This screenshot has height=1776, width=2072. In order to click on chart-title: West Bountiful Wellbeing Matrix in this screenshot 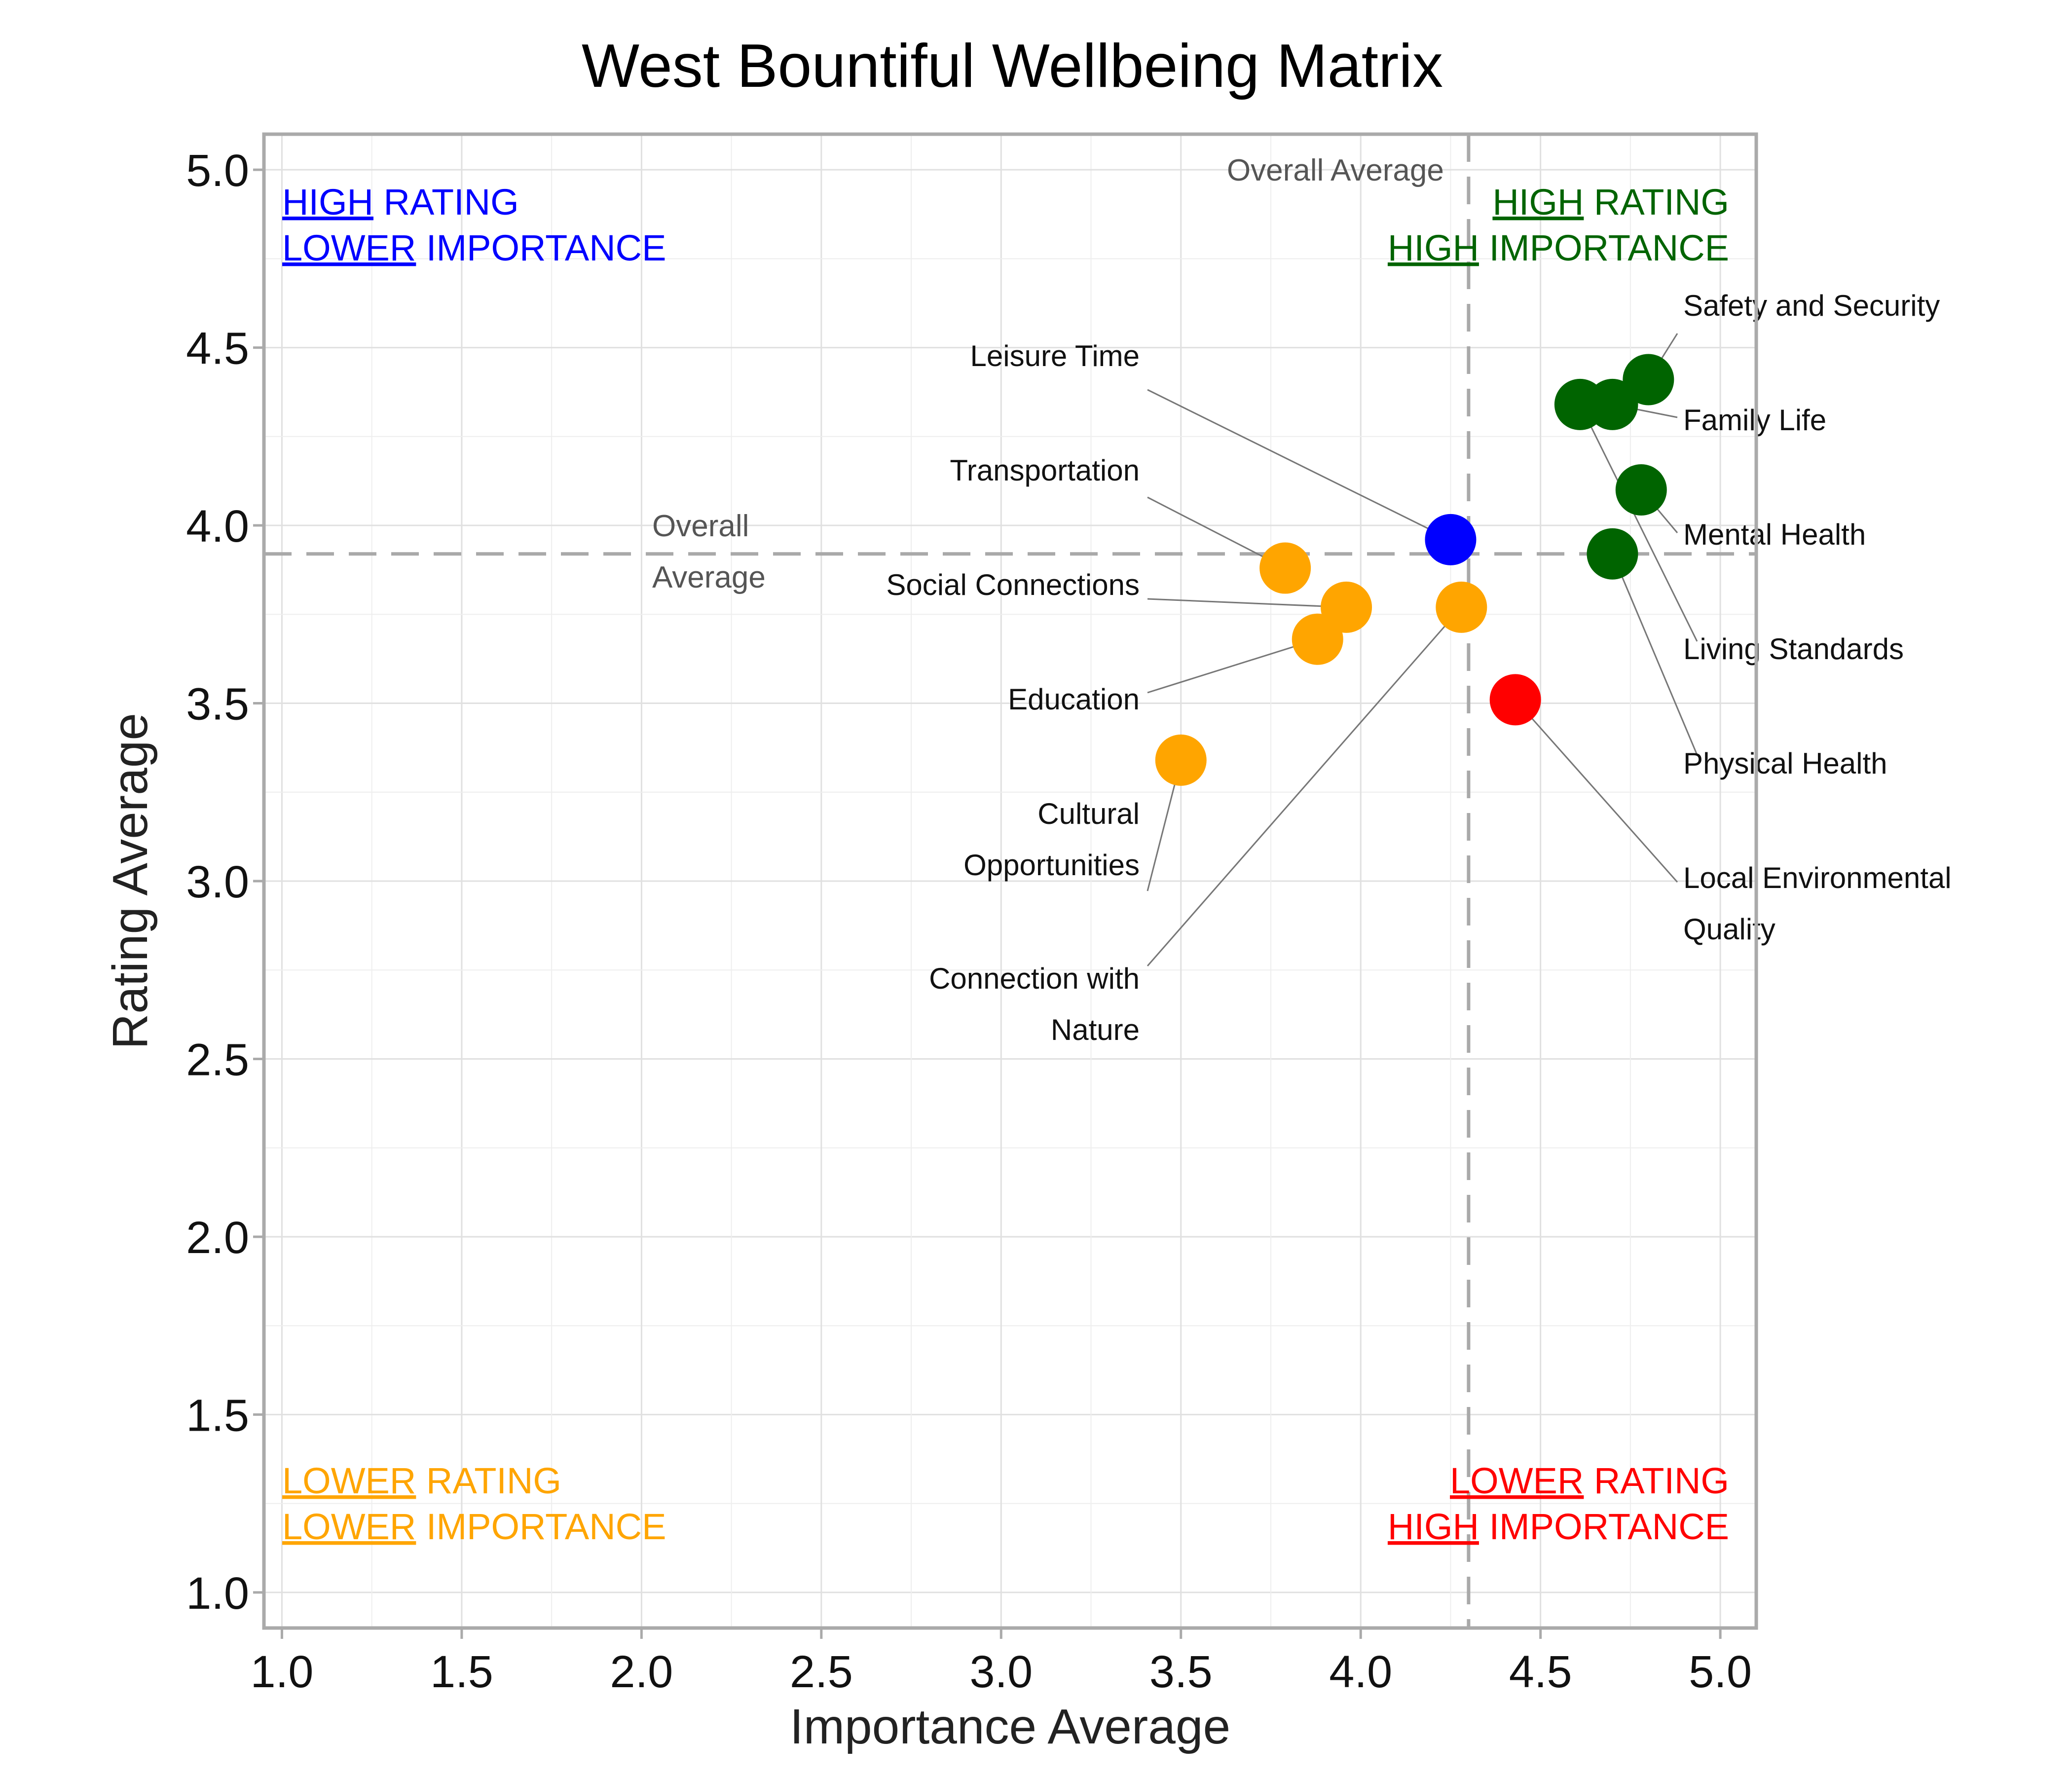, I will do `click(1013, 66)`.